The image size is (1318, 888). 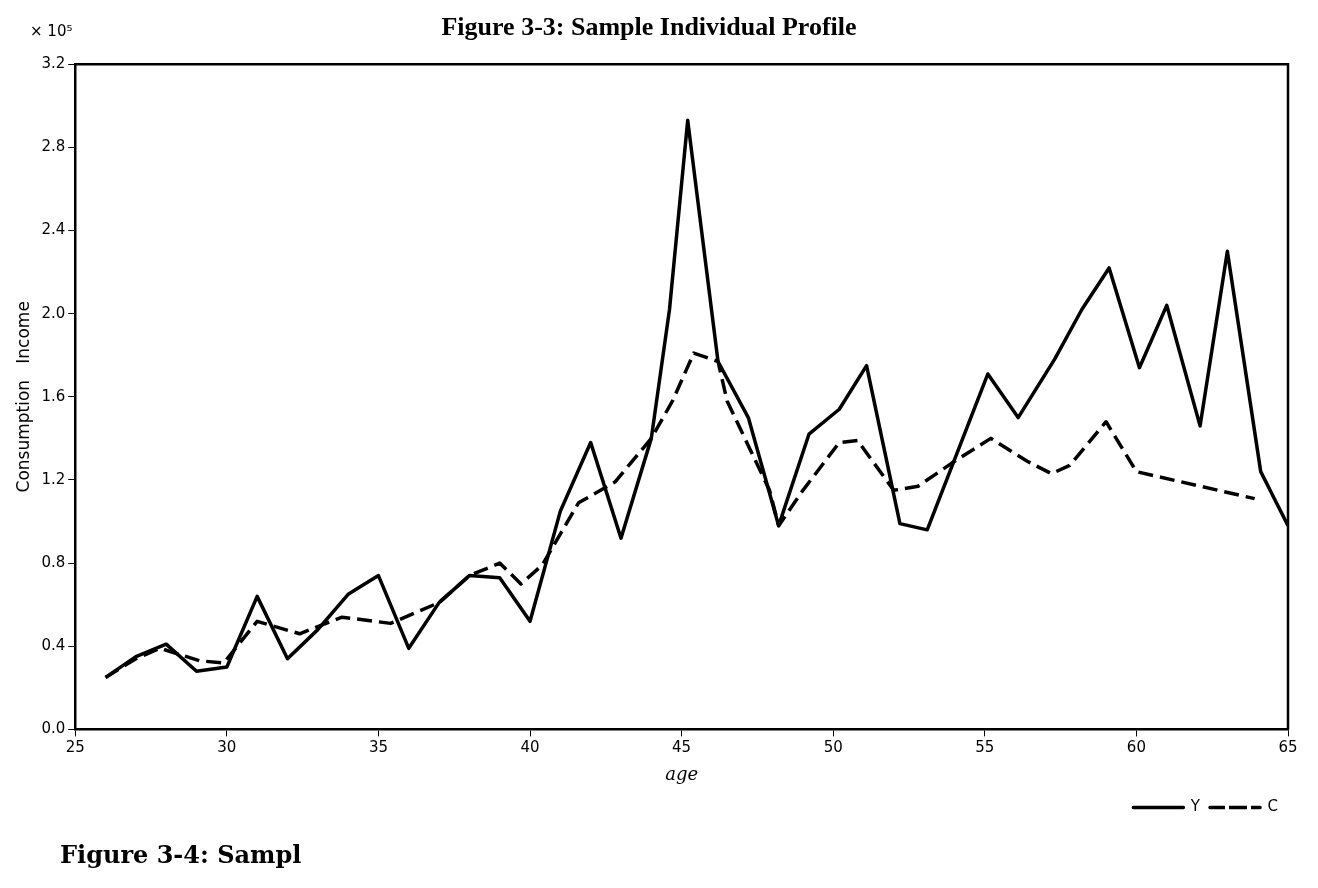 I want to click on x-tick-label: 60, so click(x=1136, y=747).